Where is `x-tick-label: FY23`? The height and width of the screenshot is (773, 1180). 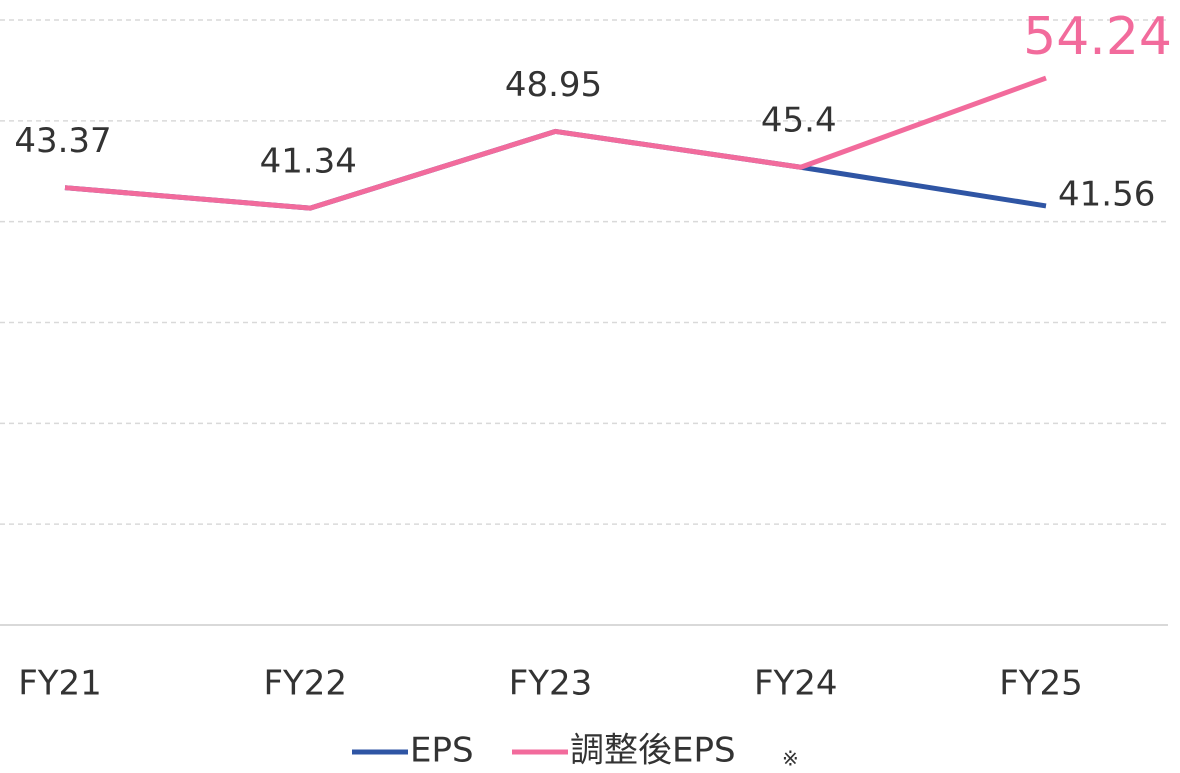
x-tick-label: FY23 is located at coordinates (551, 684).